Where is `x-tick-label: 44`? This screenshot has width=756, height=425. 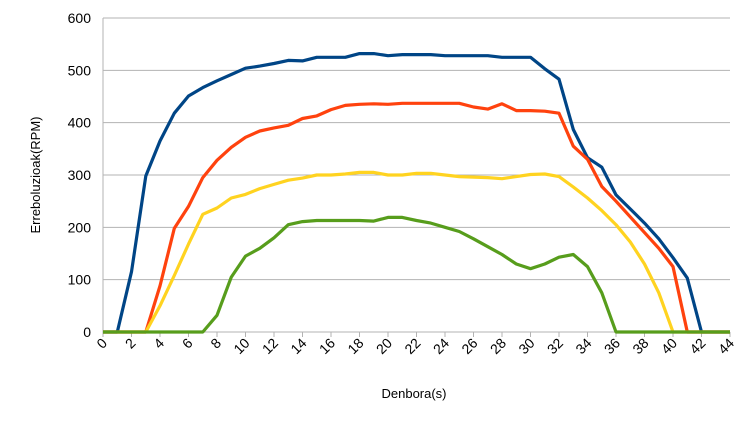
x-tick-label: 44 is located at coordinates (726, 346).